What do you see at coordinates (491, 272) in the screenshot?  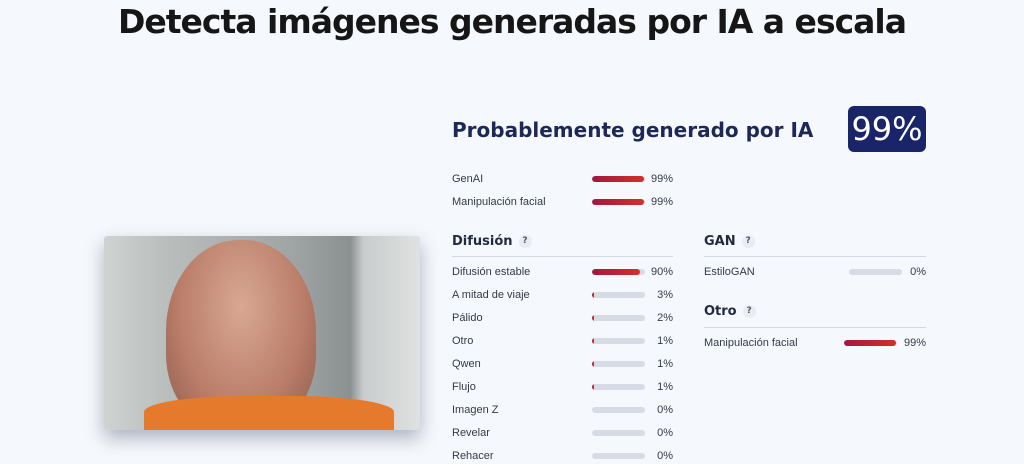 I see `row-label: Difusión estable` at bounding box center [491, 272].